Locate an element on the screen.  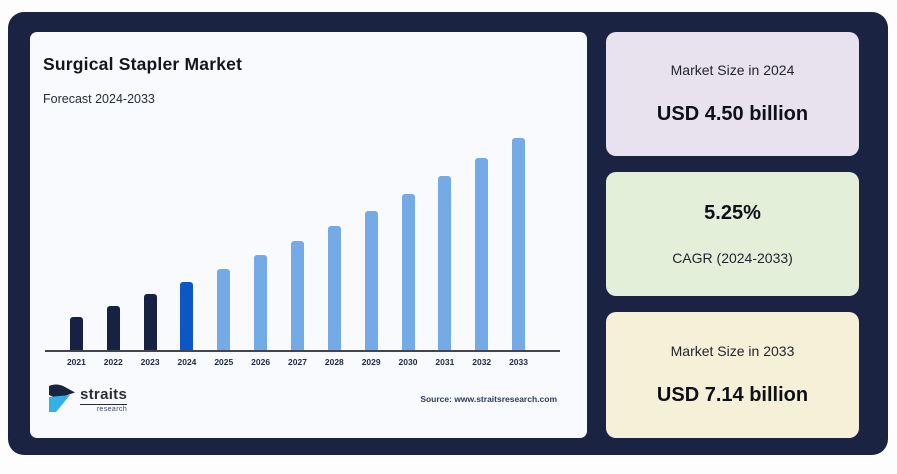
bar-rect-2030 is located at coordinates (408, 272).